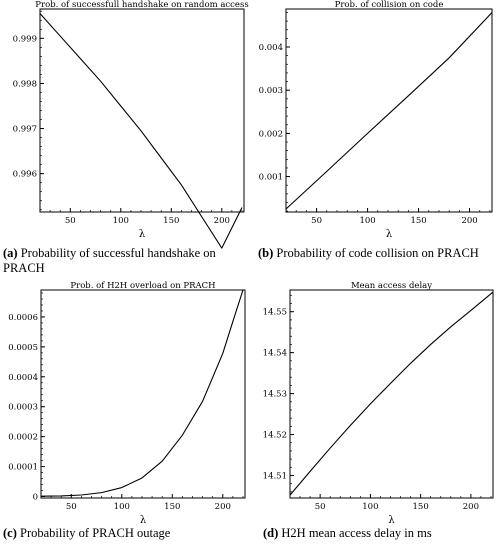  What do you see at coordinates (271, 134) in the screenshot?
I see `y-tick-label-b-1: 0.002` at bounding box center [271, 134].